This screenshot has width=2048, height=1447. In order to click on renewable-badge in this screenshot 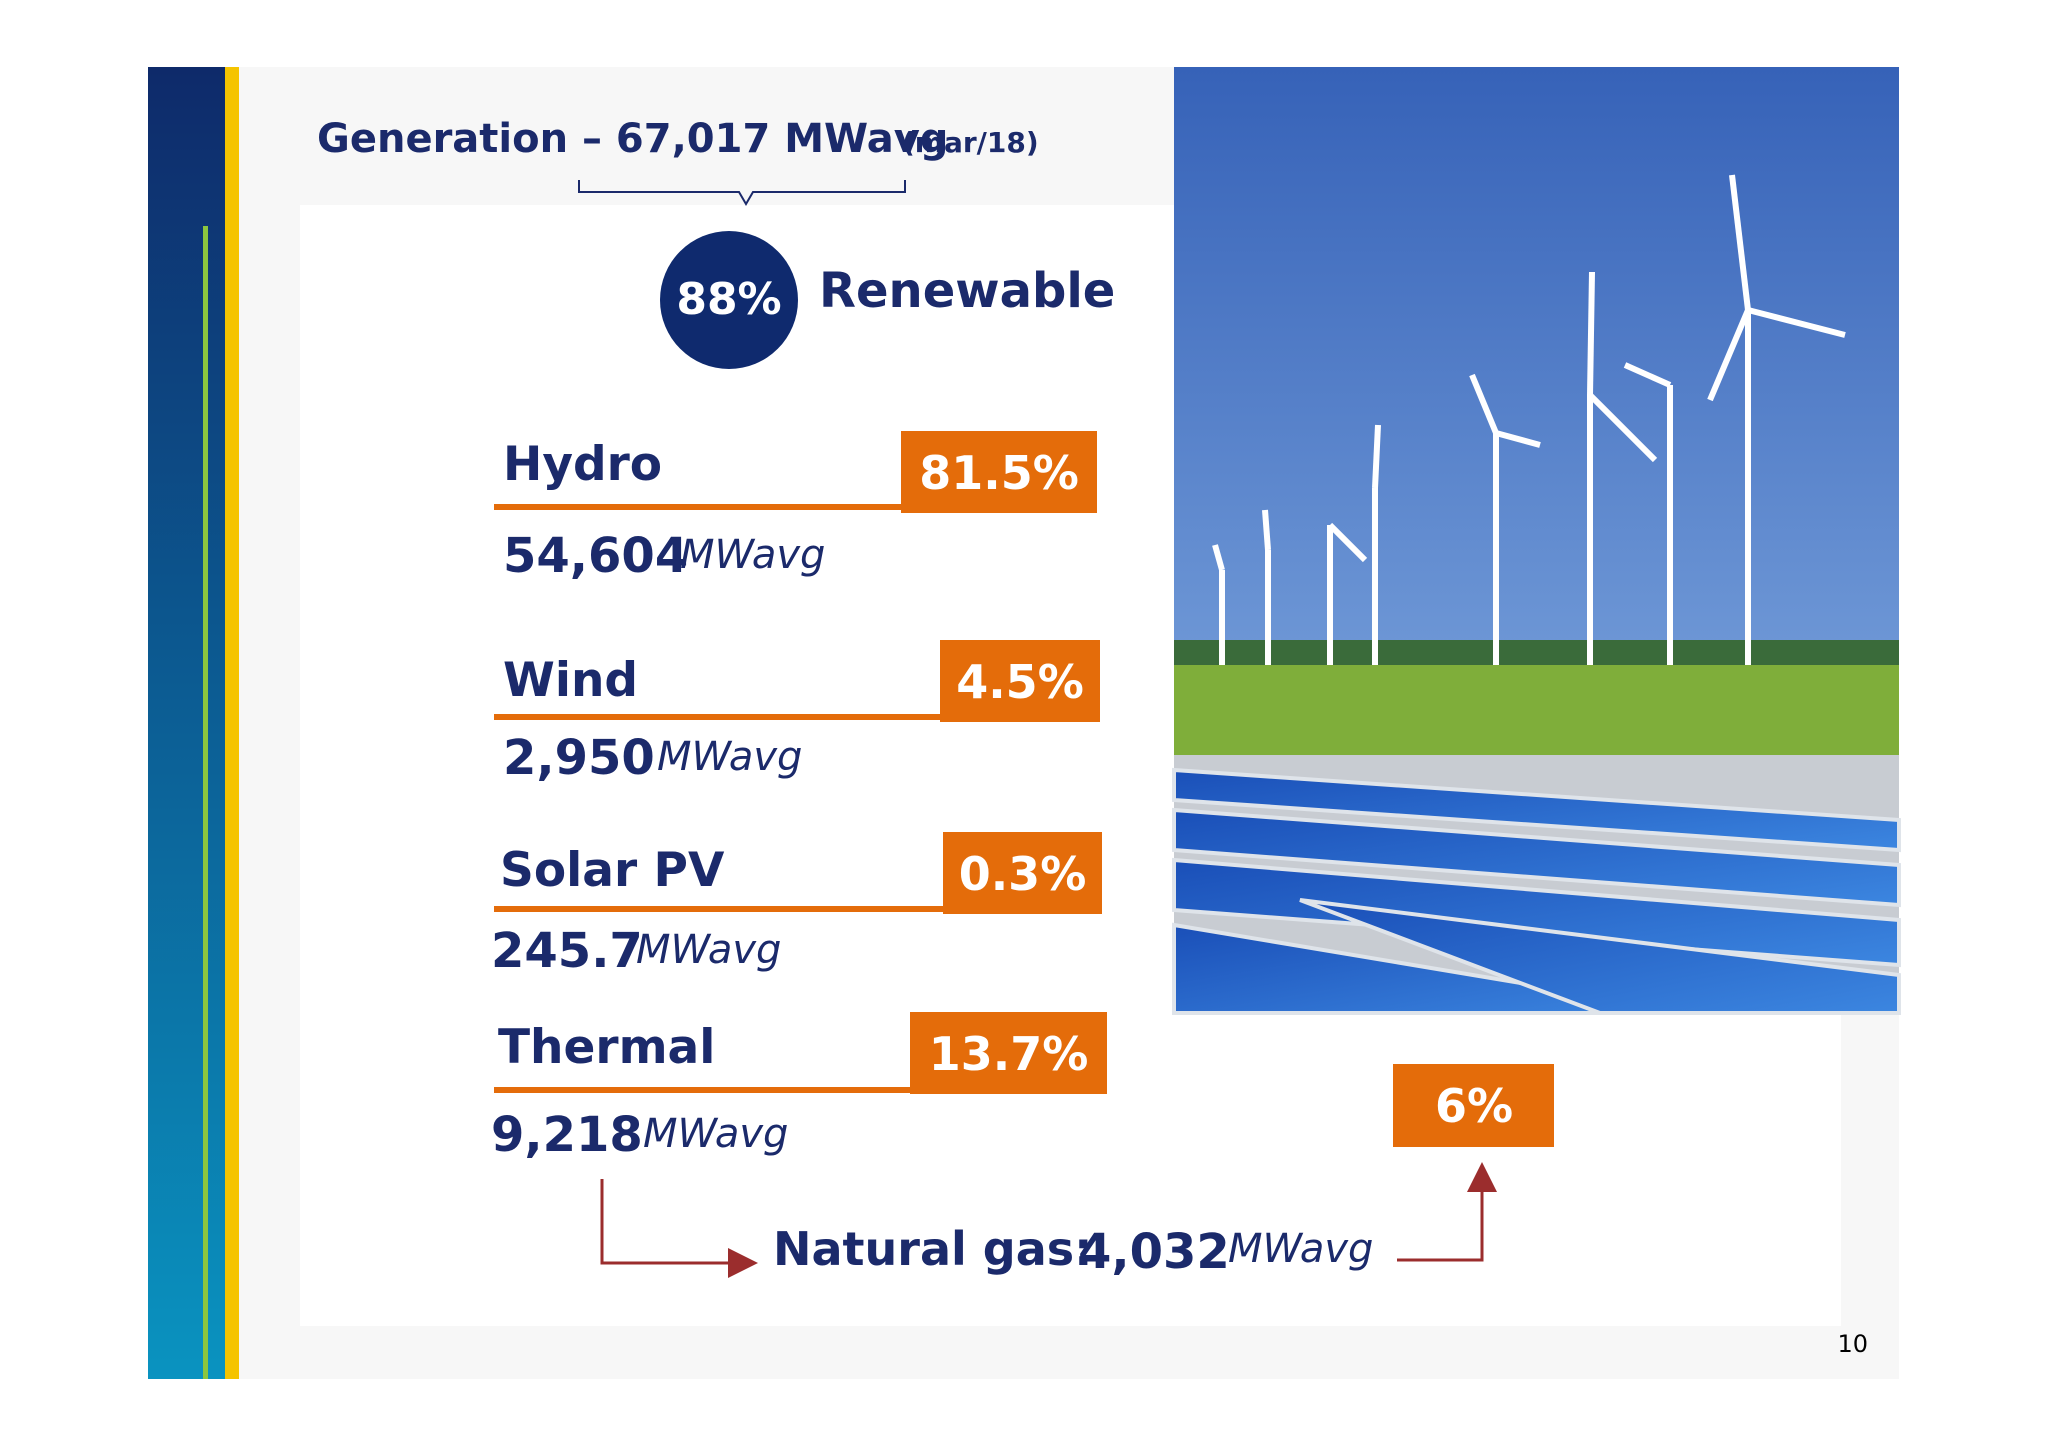, I will do `click(729, 300)`.